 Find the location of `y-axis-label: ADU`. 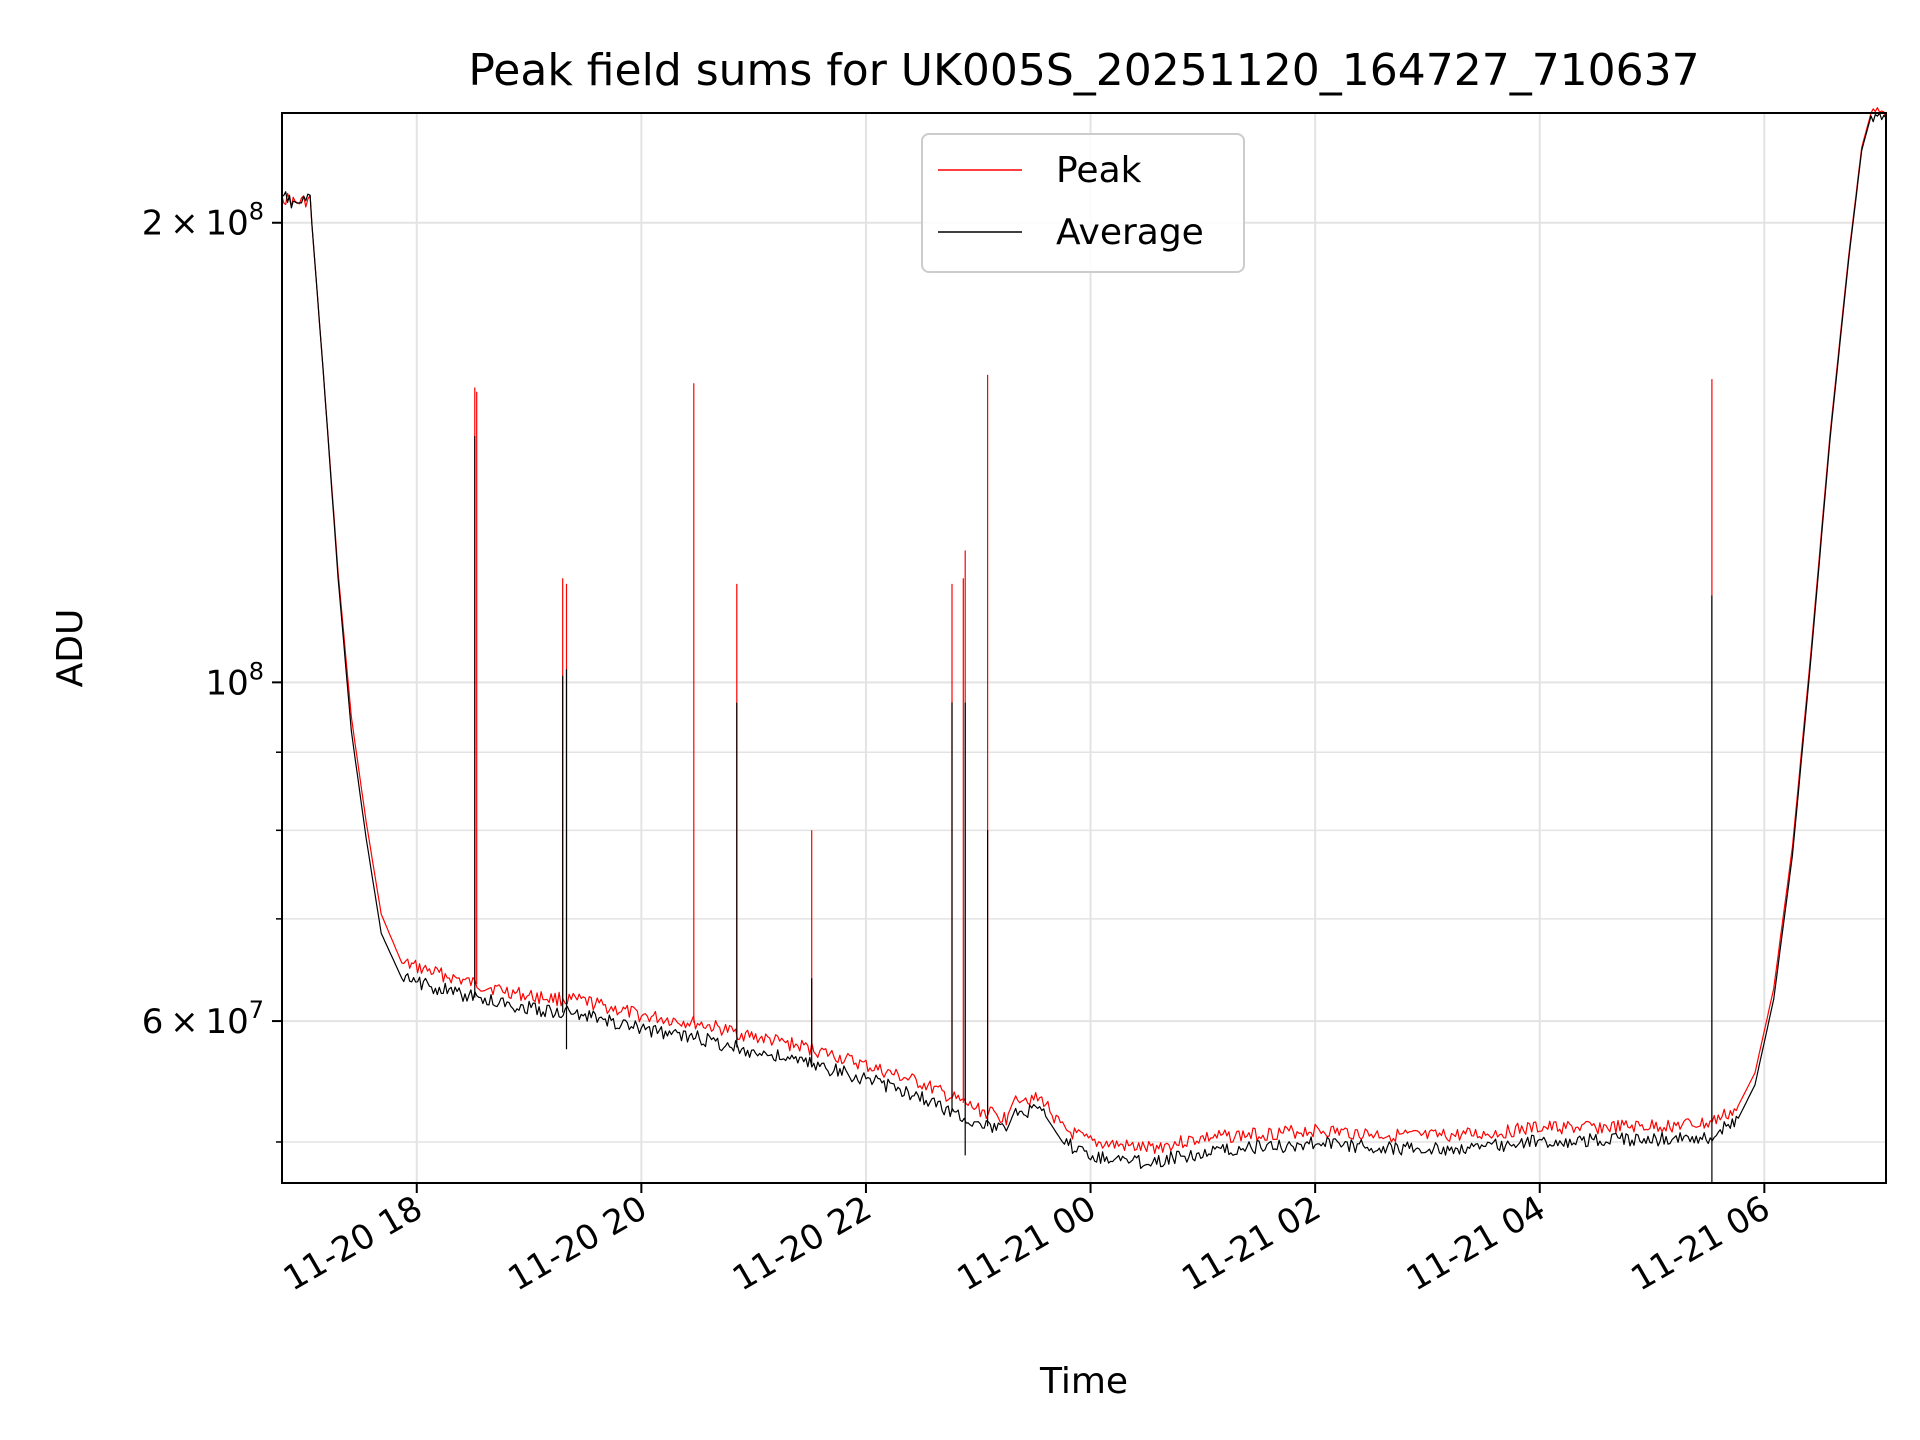

y-axis-label: ADU is located at coordinates (70, 648).